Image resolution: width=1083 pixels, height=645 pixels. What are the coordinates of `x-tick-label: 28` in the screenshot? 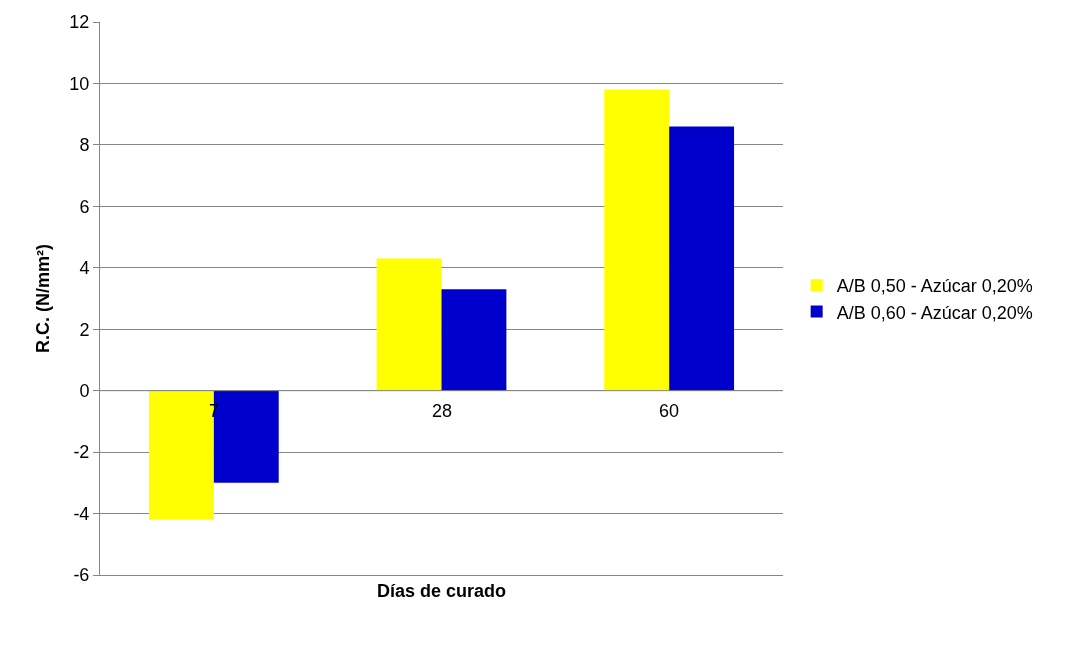 It's located at (442, 411).